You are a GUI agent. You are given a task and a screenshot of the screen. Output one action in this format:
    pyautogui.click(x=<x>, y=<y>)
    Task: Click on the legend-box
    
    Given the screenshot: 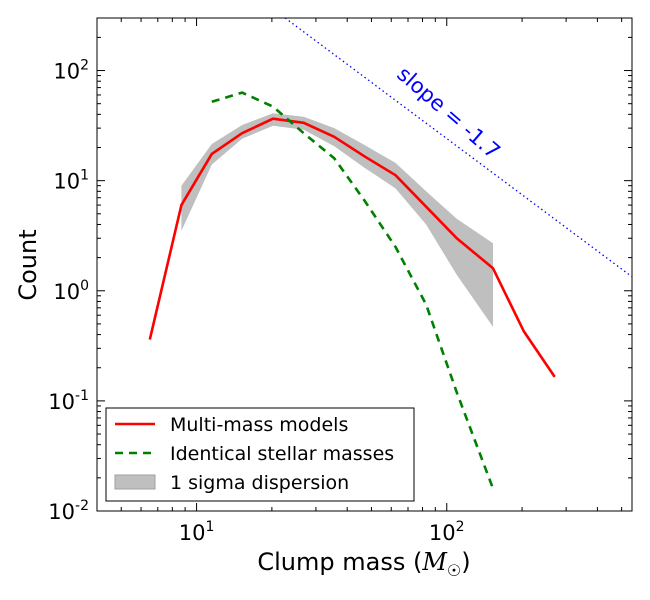 What is the action you would take?
    pyautogui.click(x=260, y=454)
    